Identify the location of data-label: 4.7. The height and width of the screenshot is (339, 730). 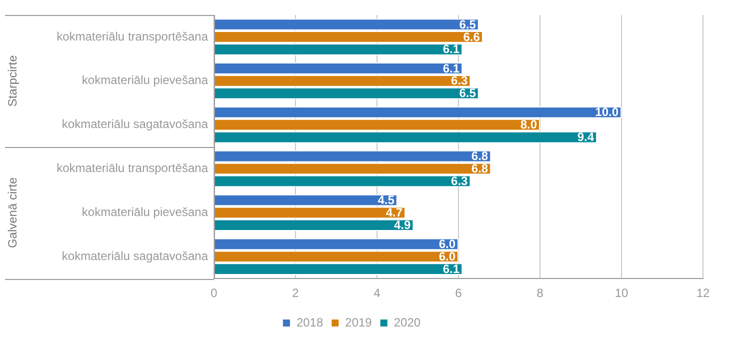
(394, 213).